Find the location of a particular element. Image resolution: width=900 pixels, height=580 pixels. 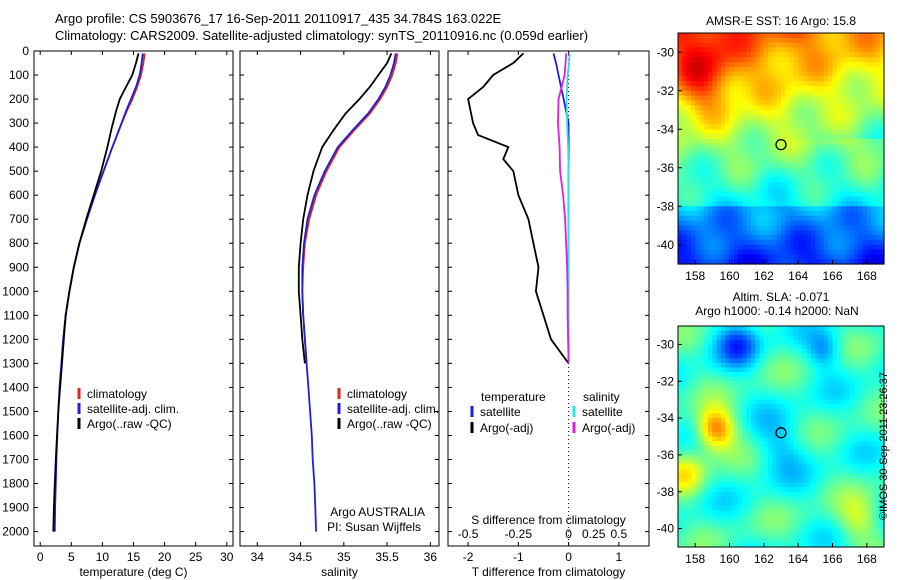

x-tick-label: 10 is located at coordinates (103, 557).